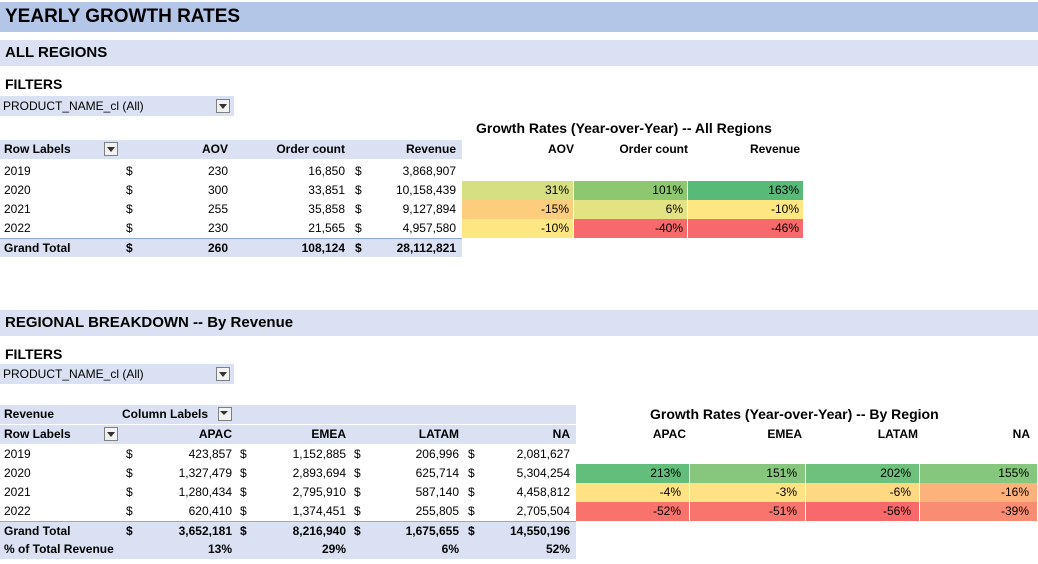  I want to click on revenue-total: 3,652,181, so click(205, 531).